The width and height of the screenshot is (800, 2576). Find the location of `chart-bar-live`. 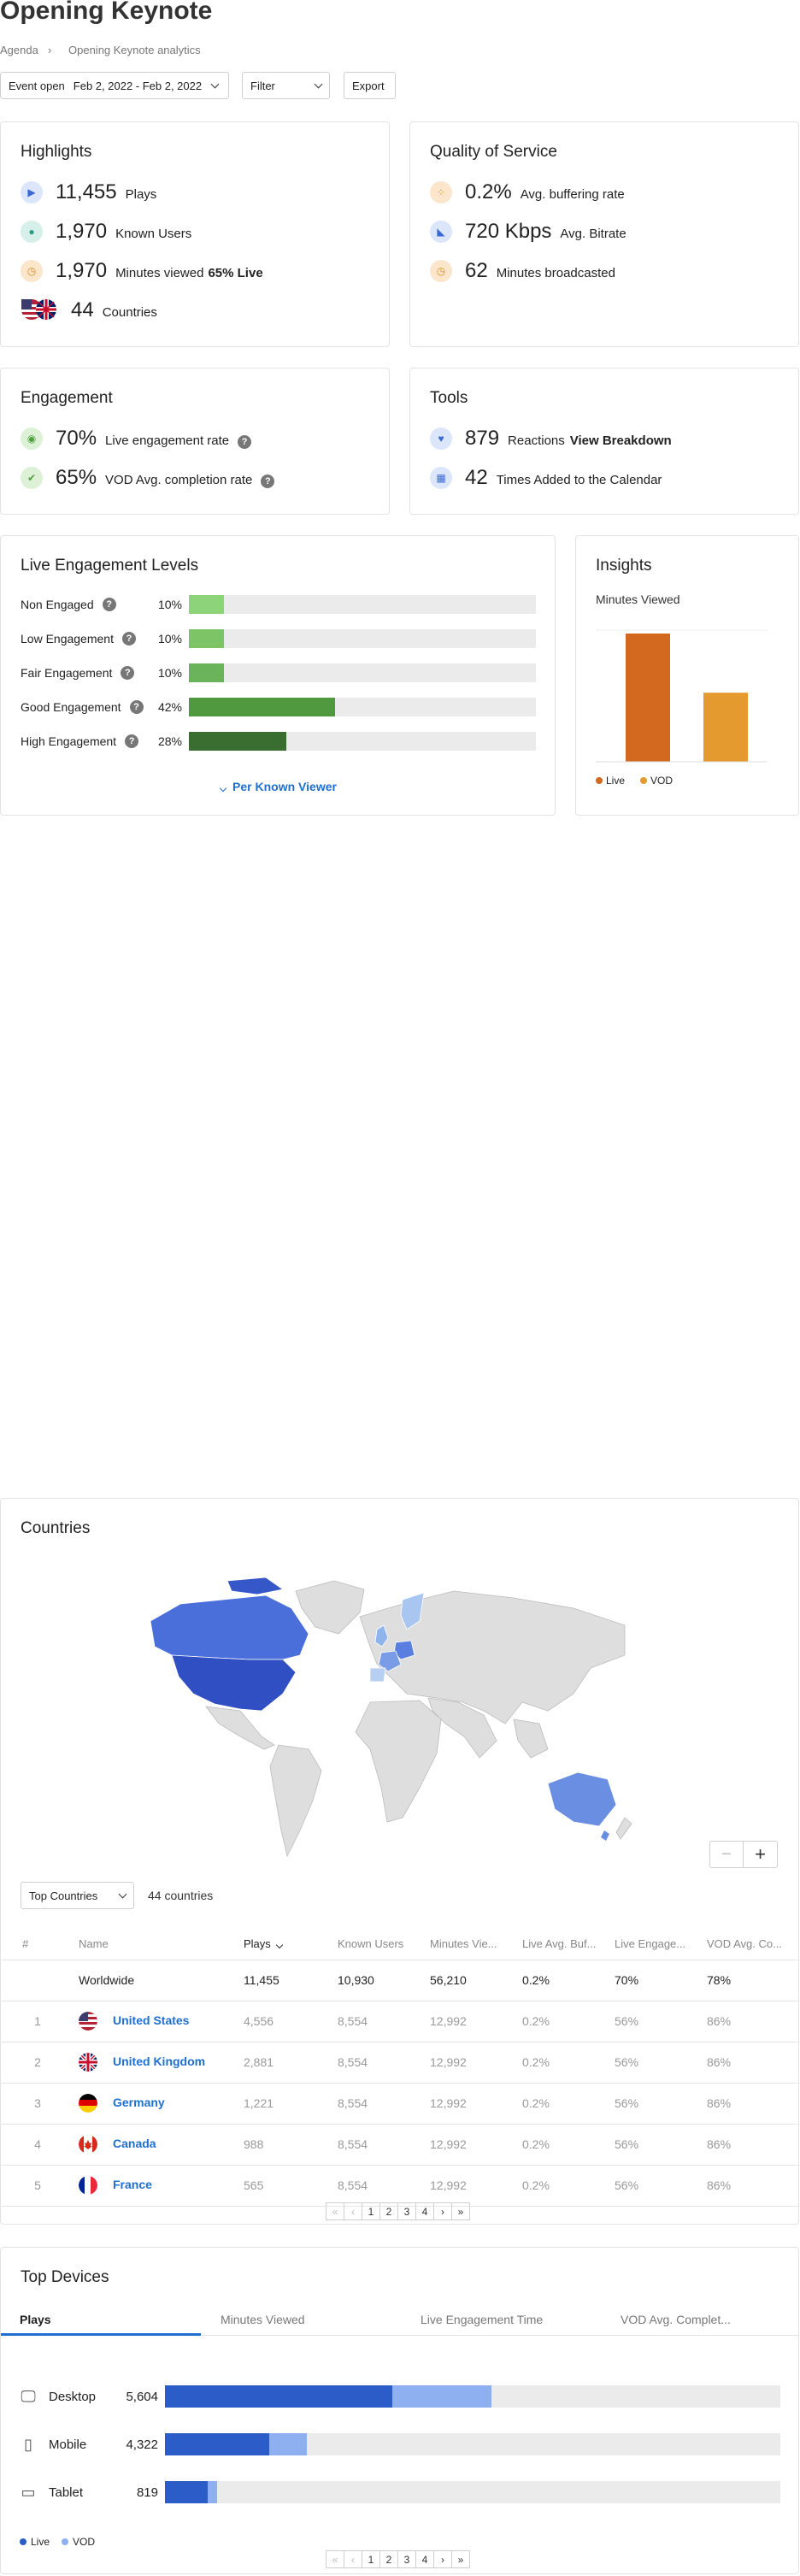

chart-bar-live is located at coordinates (648, 698).